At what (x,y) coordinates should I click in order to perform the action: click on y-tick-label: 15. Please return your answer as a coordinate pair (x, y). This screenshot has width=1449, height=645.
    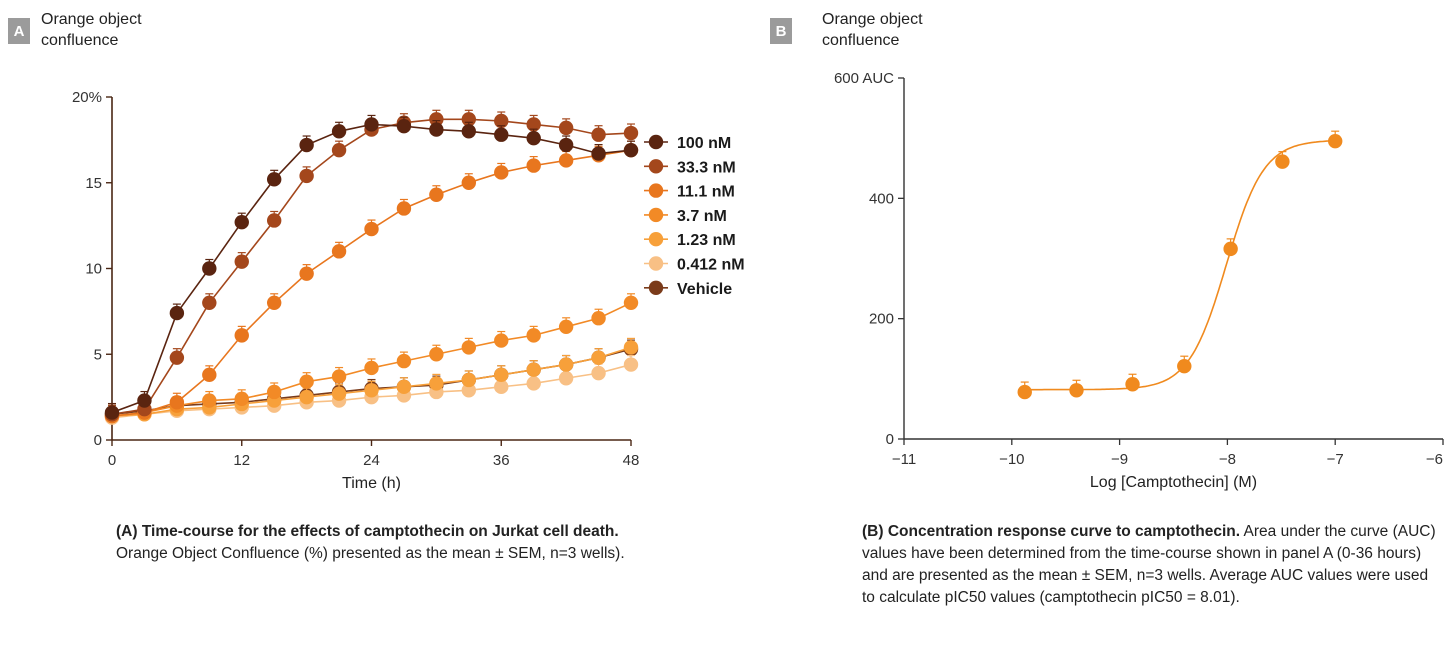
    Looking at the image, I should click on (93, 183).